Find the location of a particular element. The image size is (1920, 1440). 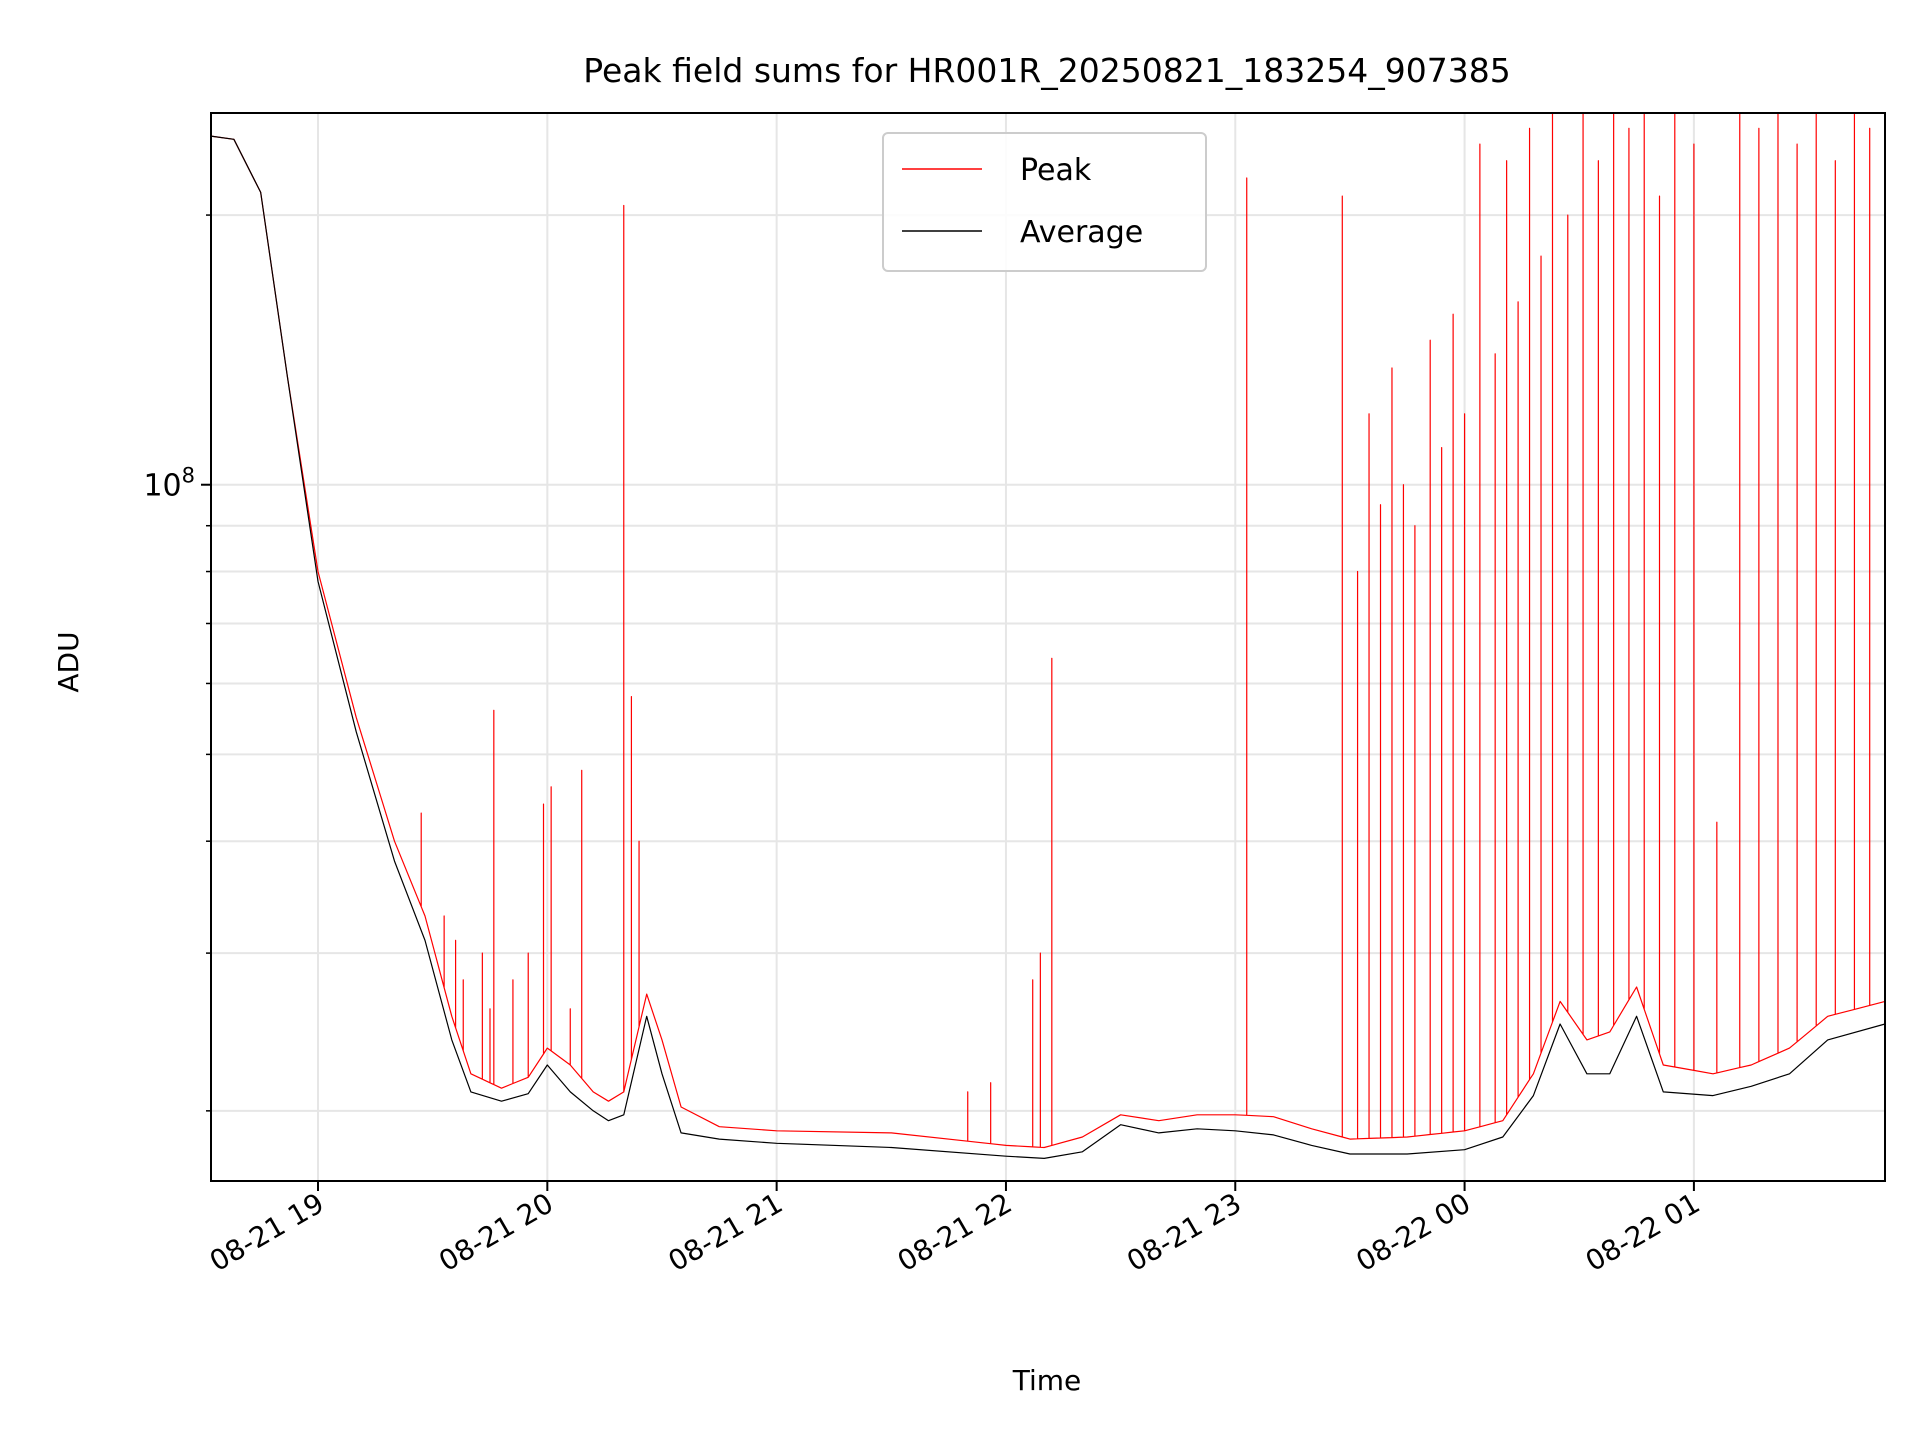

x-axis-label: Time is located at coordinates (1047, 1380).